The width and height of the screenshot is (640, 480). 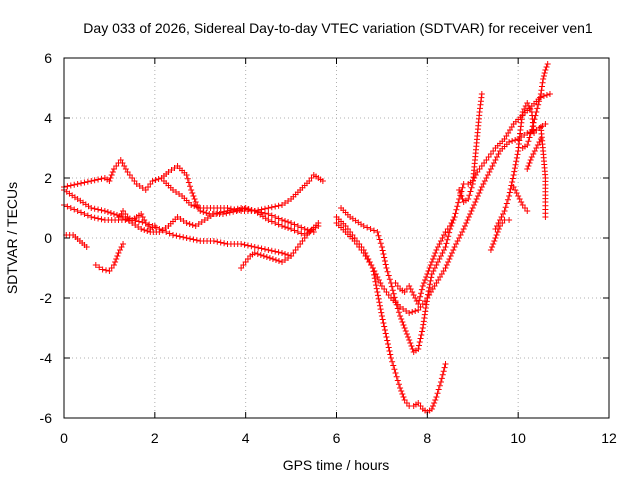 I want to click on x-tick-label: 0, so click(x=64, y=438).